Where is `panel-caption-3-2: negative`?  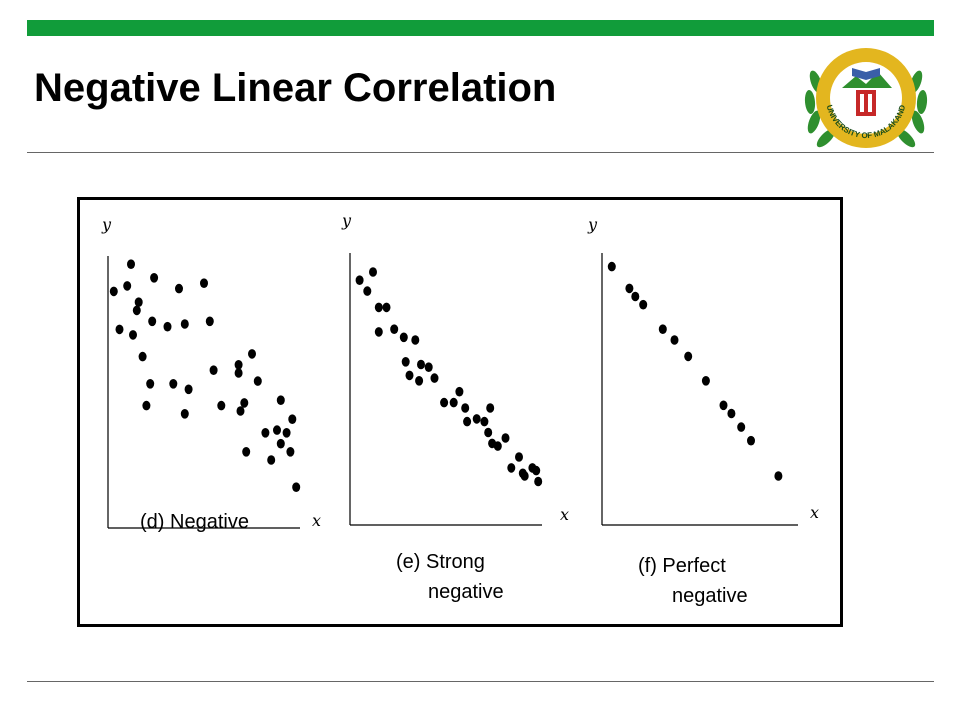
panel-caption-3-2: negative is located at coordinates (710, 596).